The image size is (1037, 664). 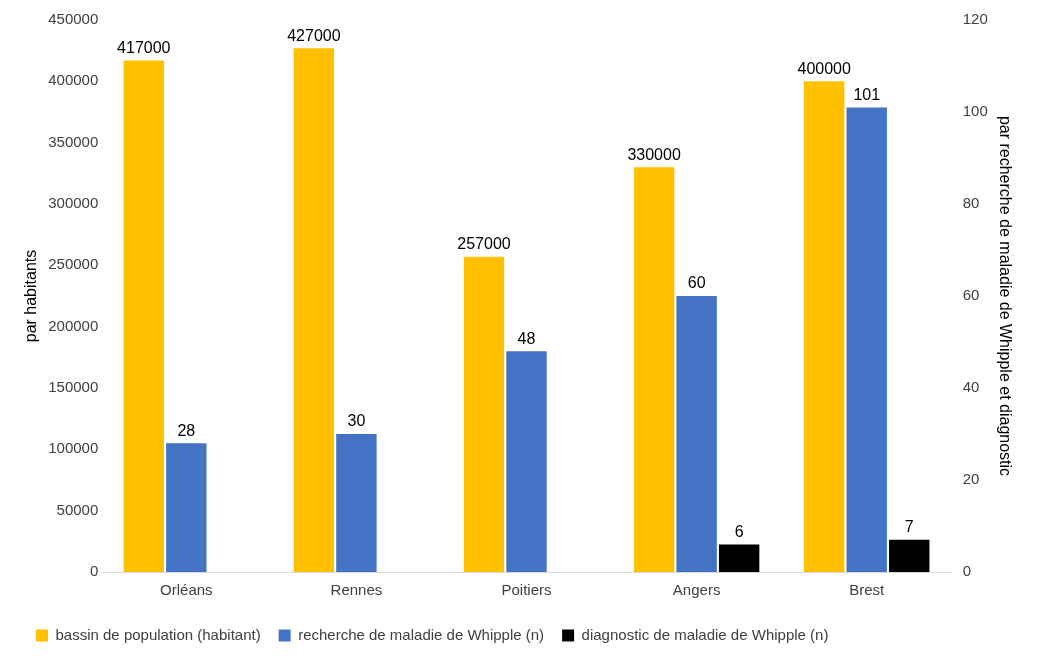 I want to click on y2-tick-label: 0, so click(x=967, y=571).